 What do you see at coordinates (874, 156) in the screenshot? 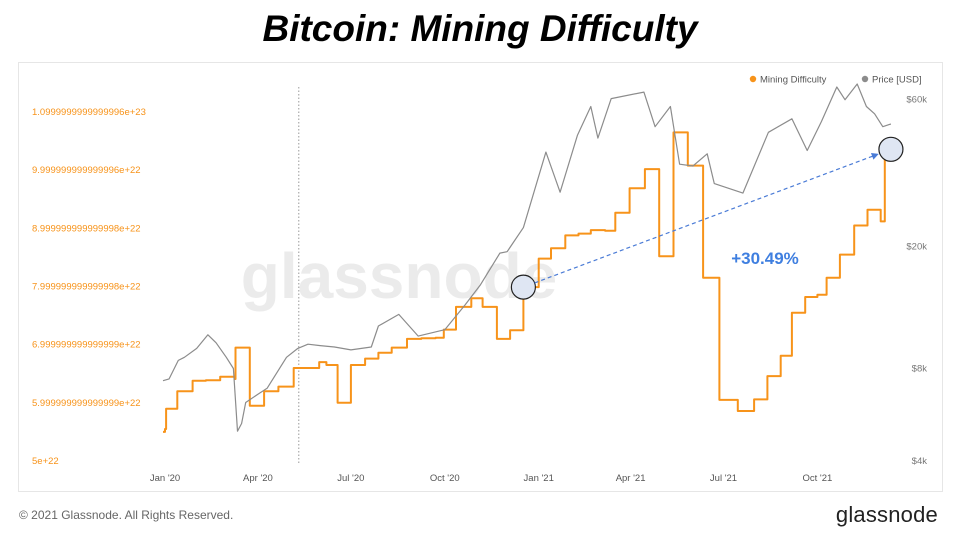
I see `annotation-arrow-head` at bounding box center [874, 156].